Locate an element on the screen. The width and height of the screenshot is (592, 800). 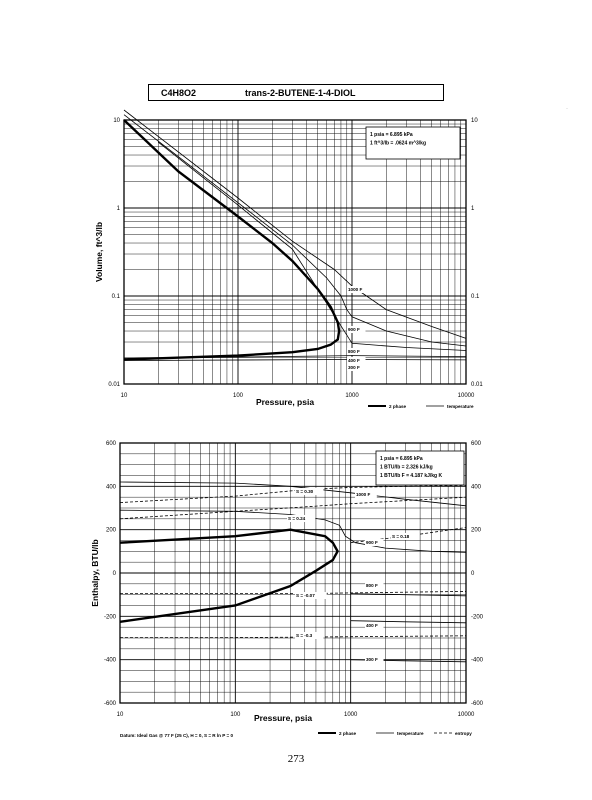
y-tick-label-right: -200 is located at coordinates (477, 617).